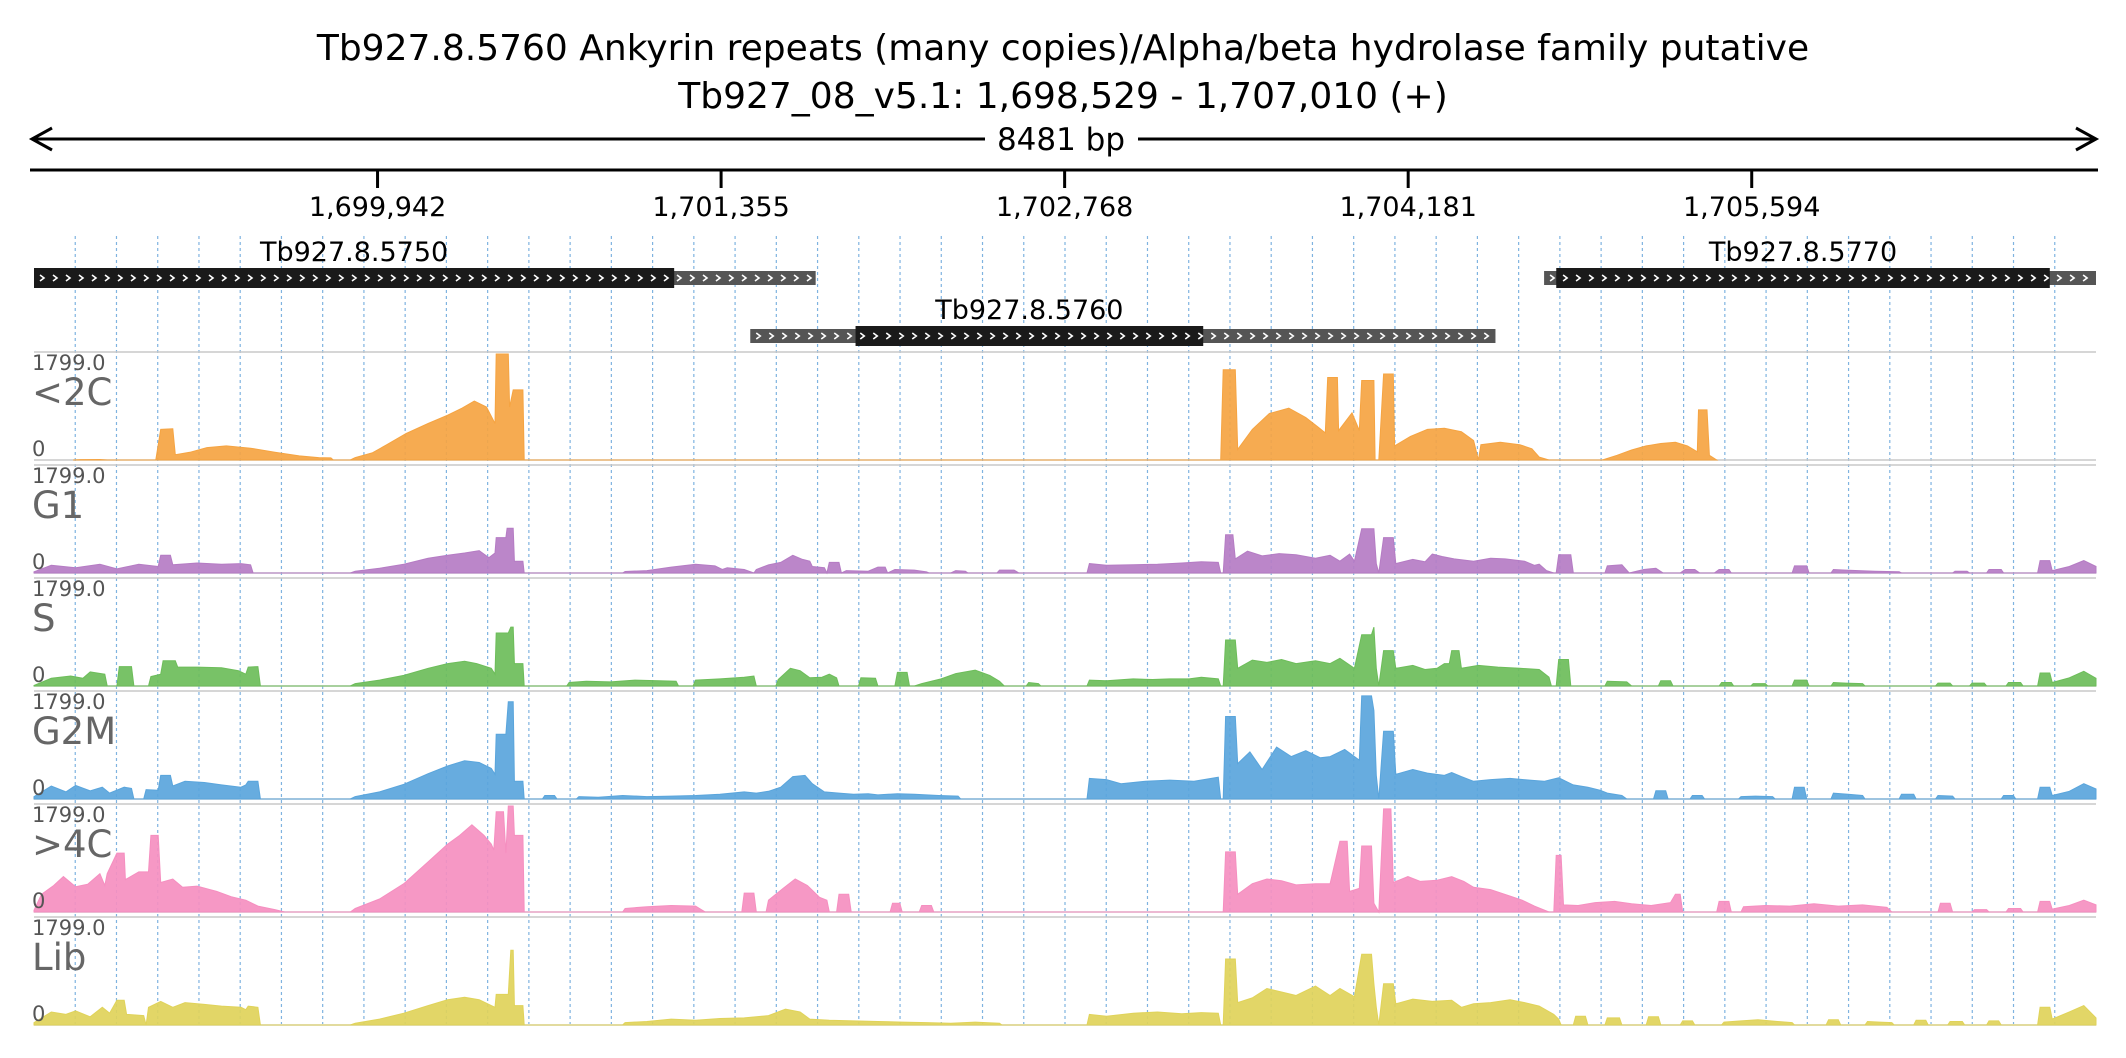 The width and height of the screenshot is (2126, 1058). I want to click on track-min-label-3: 0, so click(38, 788).